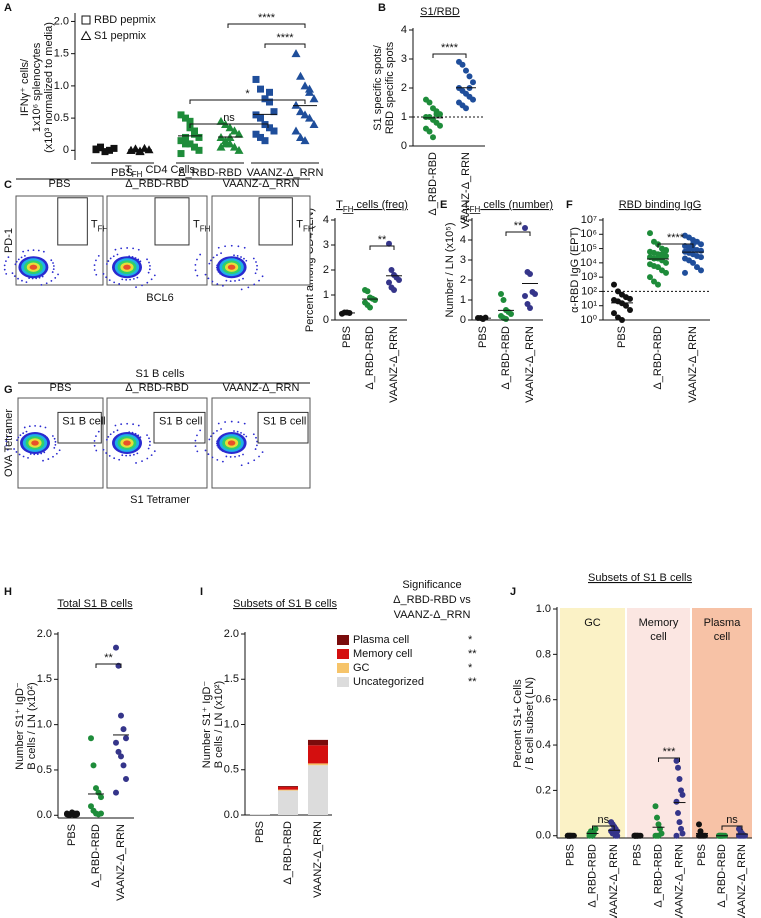 This screenshot has height=918, width=761. Describe the element at coordinates (32, 725) in the screenshot. I see `y-axis-label: B cells / LN (x10²)` at that location.